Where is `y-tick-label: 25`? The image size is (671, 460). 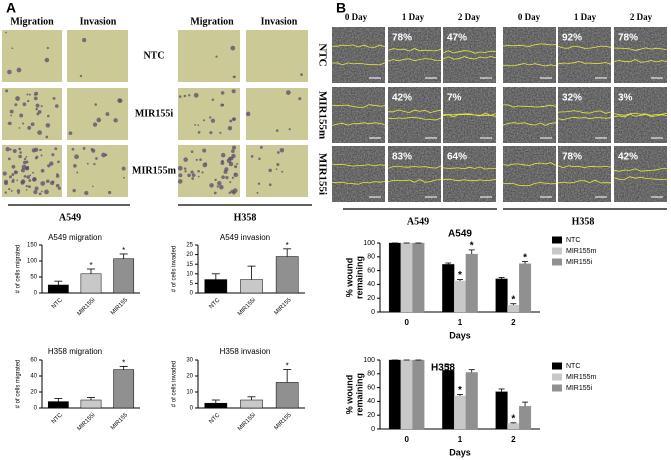
y-tick-label: 25 is located at coordinates (189, 246).